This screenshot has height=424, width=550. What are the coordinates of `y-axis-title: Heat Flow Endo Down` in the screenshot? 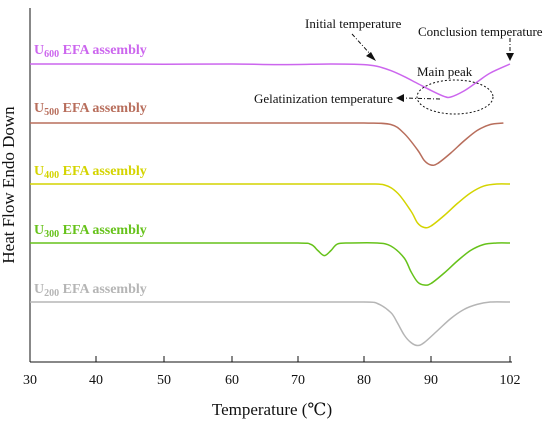 It's located at (9, 185).